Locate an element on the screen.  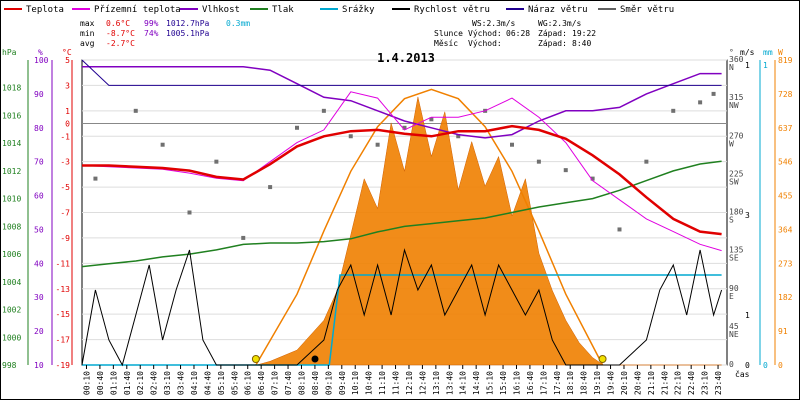
legend-label: Teplota is located at coordinates (45, 10).